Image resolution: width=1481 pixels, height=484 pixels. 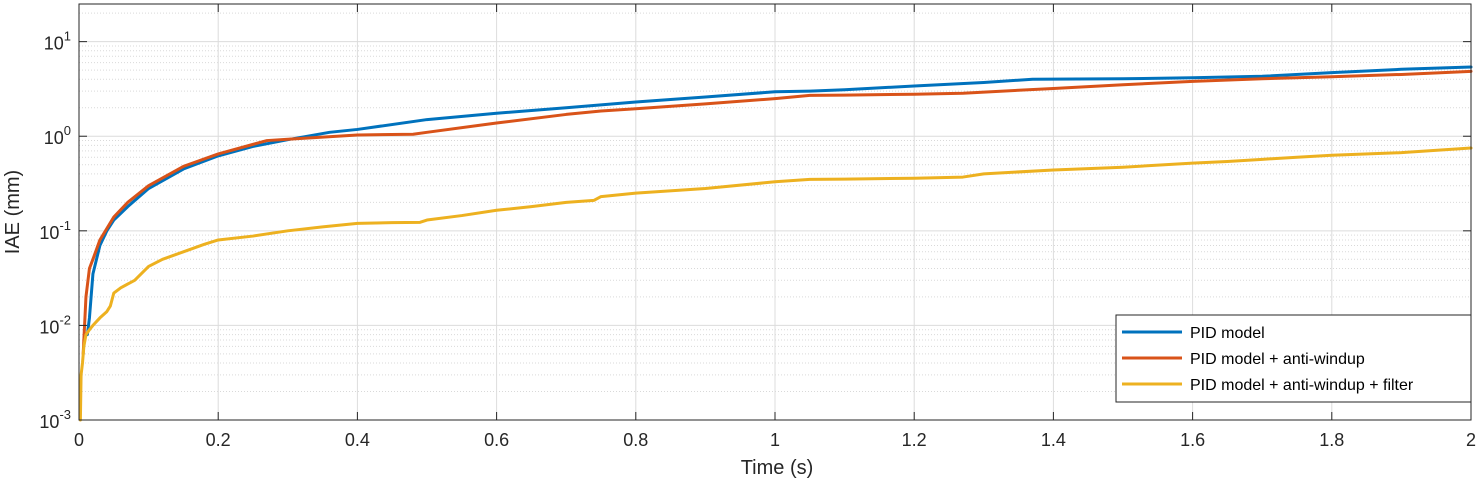 What do you see at coordinates (496, 440) in the screenshot?
I see `x-tick-label: 0.6` at bounding box center [496, 440].